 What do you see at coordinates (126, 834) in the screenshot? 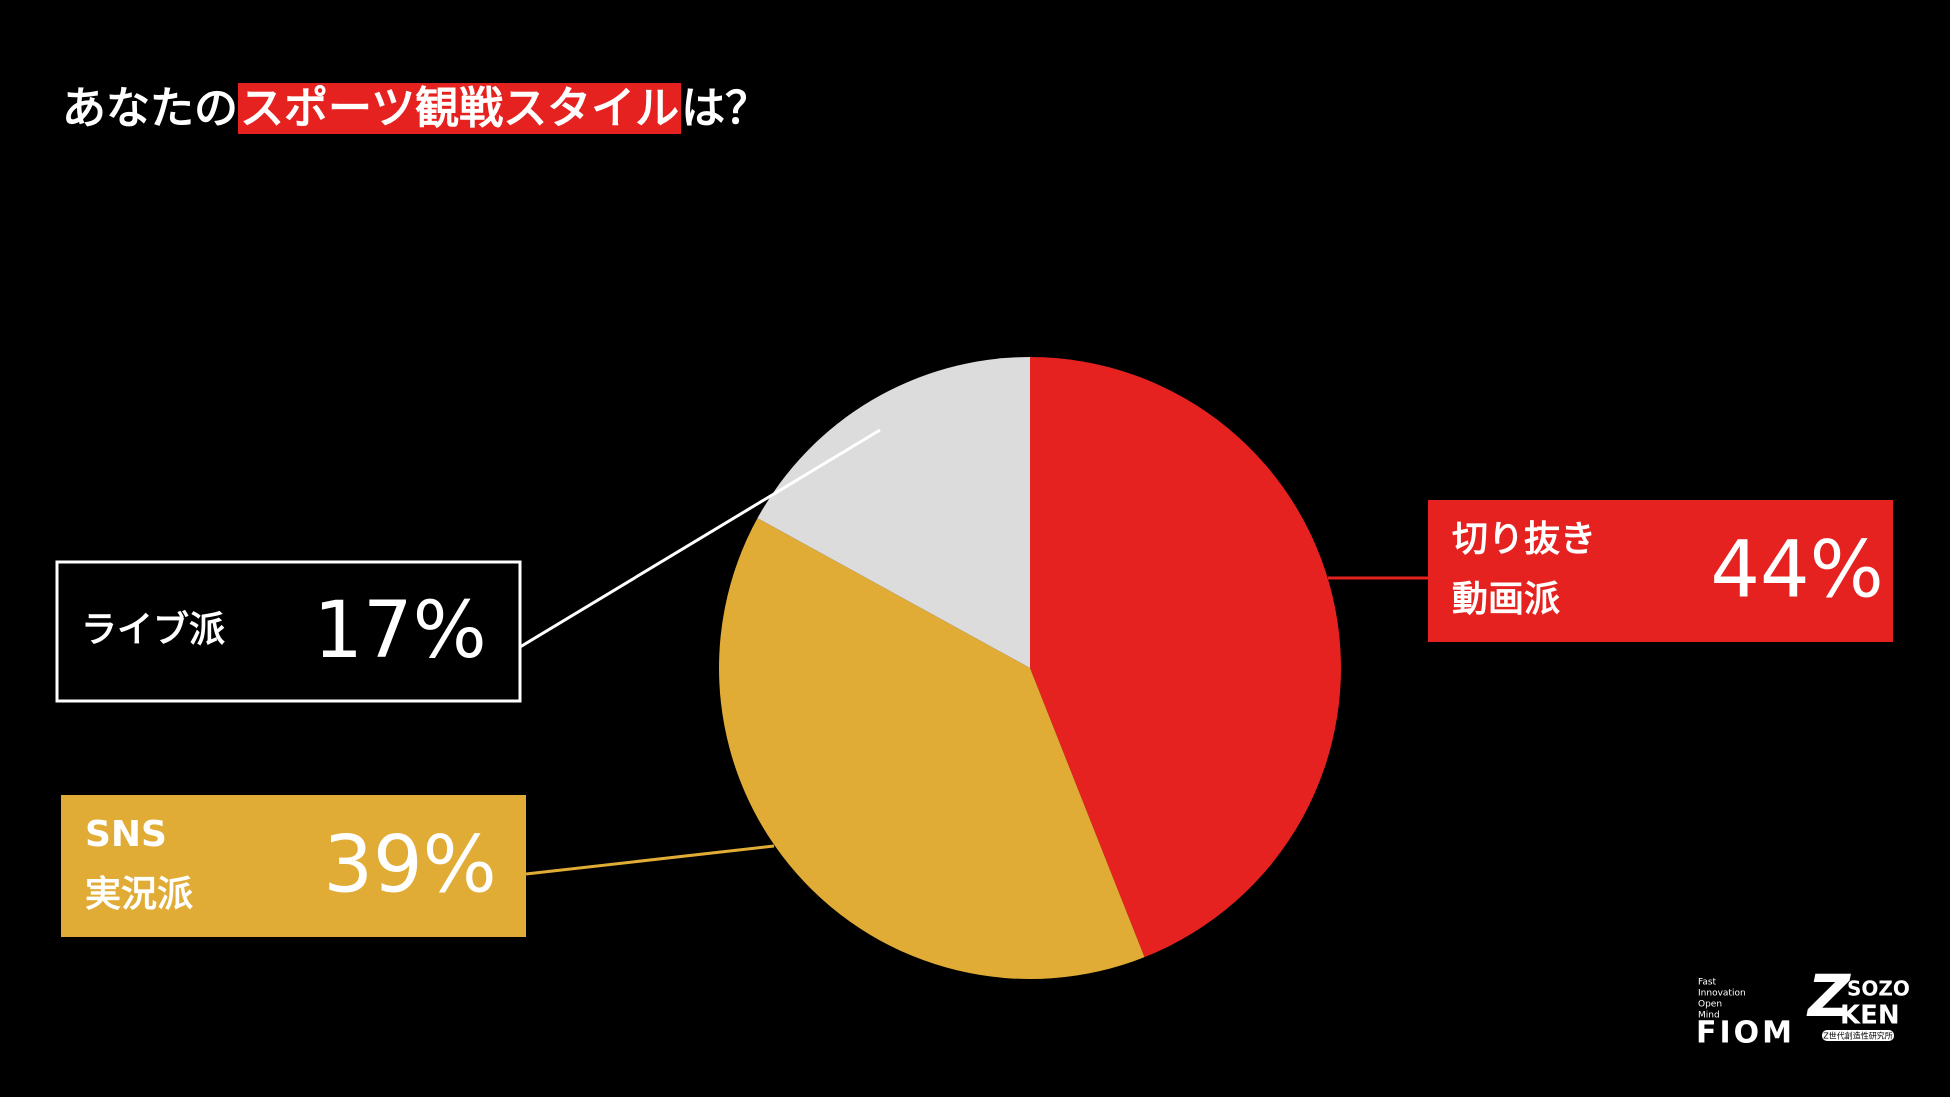
I see `category-label: SNS` at bounding box center [126, 834].